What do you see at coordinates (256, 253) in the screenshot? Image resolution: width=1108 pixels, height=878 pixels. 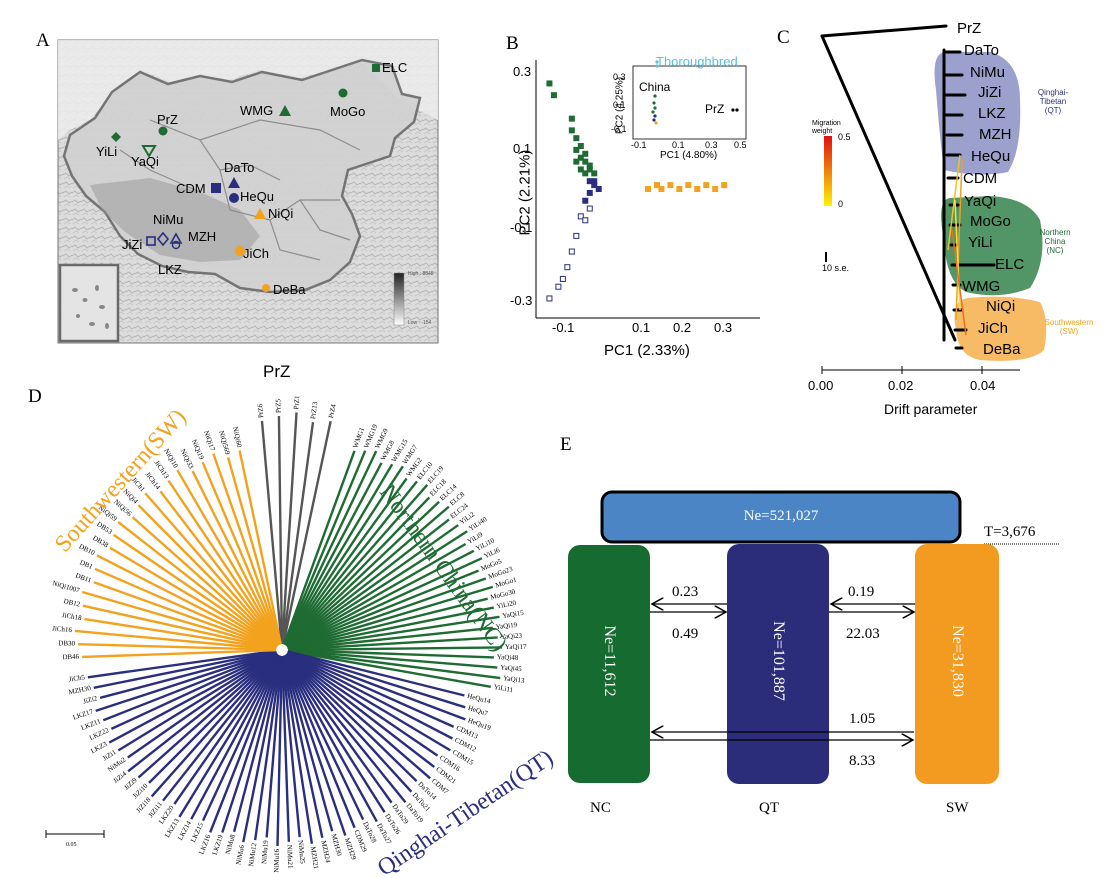 I see `map-label-jich: JiCh` at bounding box center [256, 253].